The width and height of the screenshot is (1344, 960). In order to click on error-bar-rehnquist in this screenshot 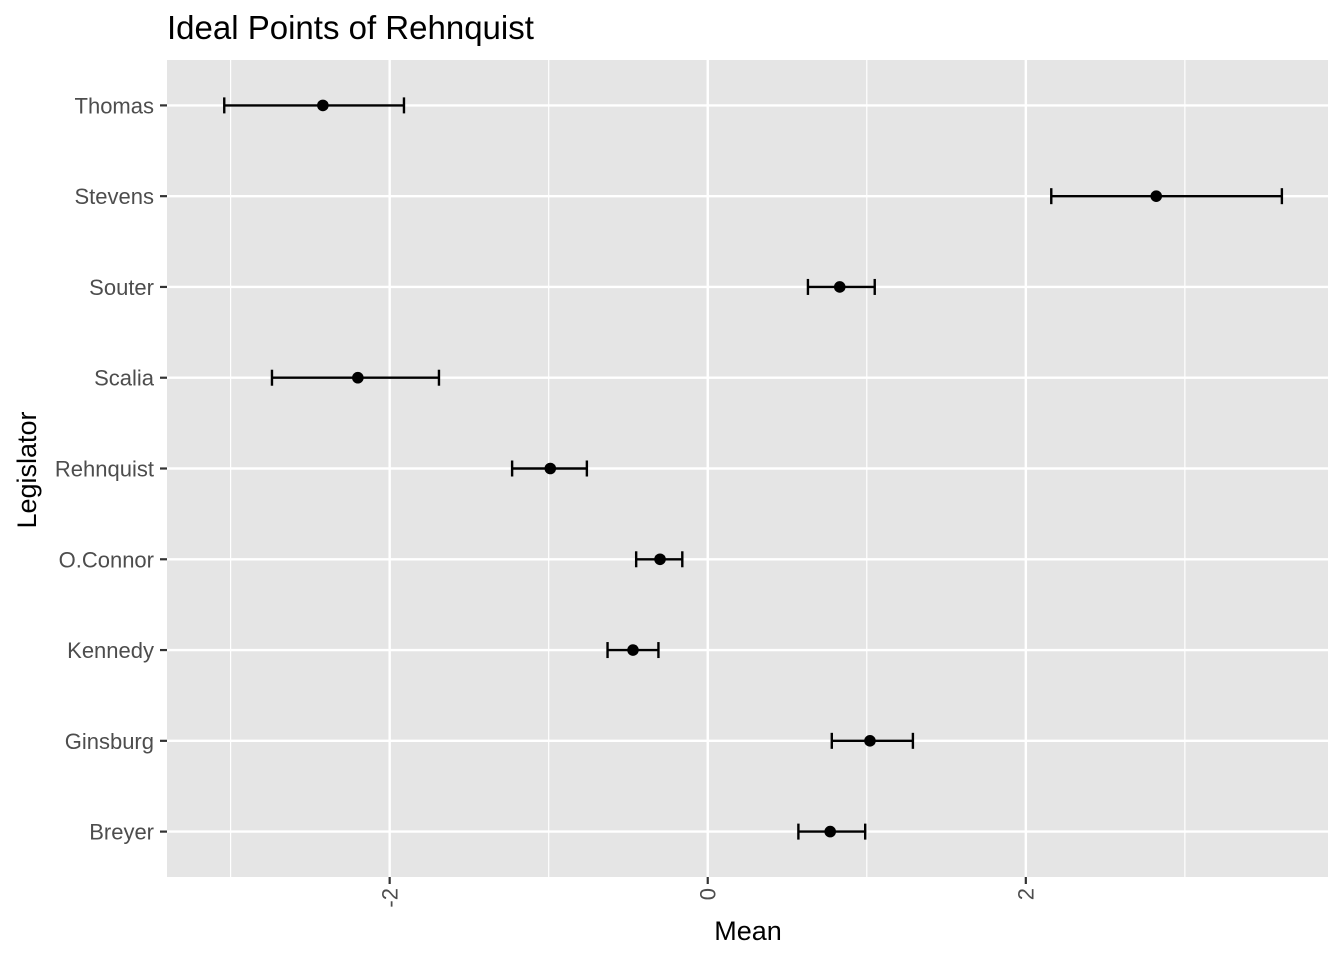, I will do `click(549, 468)`.